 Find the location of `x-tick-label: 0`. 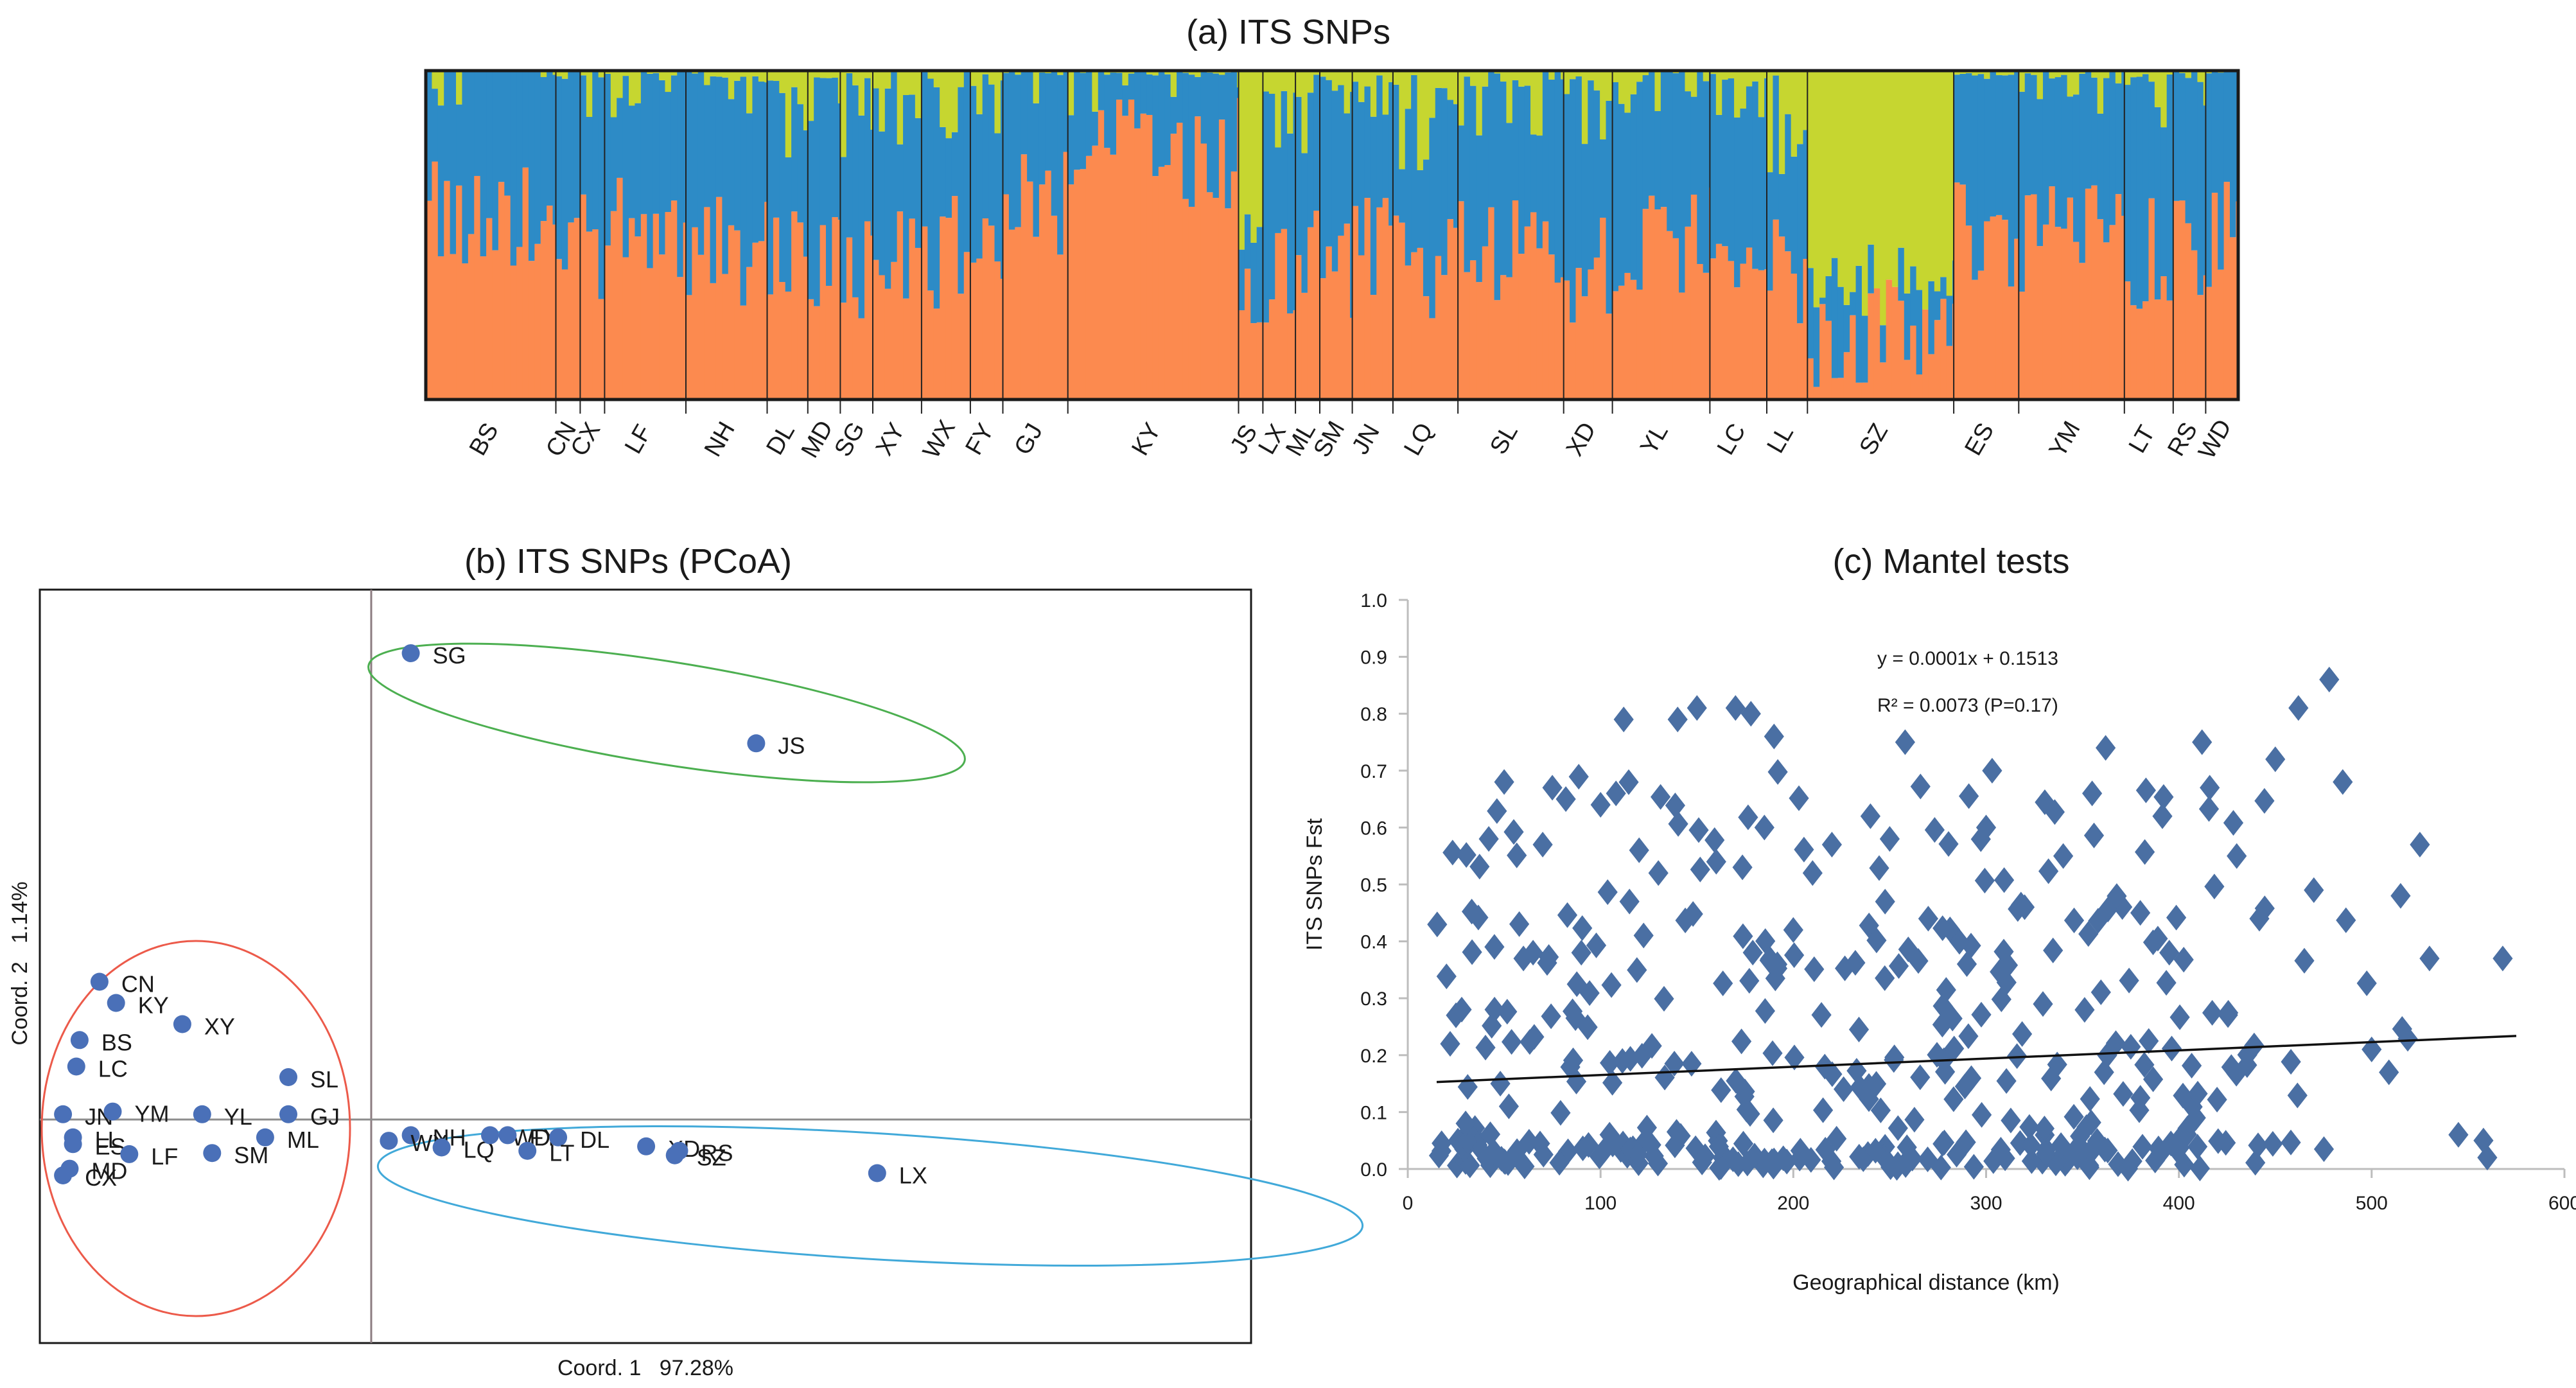

x-tick-label: 0 is located at coordinates (1409, 1203).